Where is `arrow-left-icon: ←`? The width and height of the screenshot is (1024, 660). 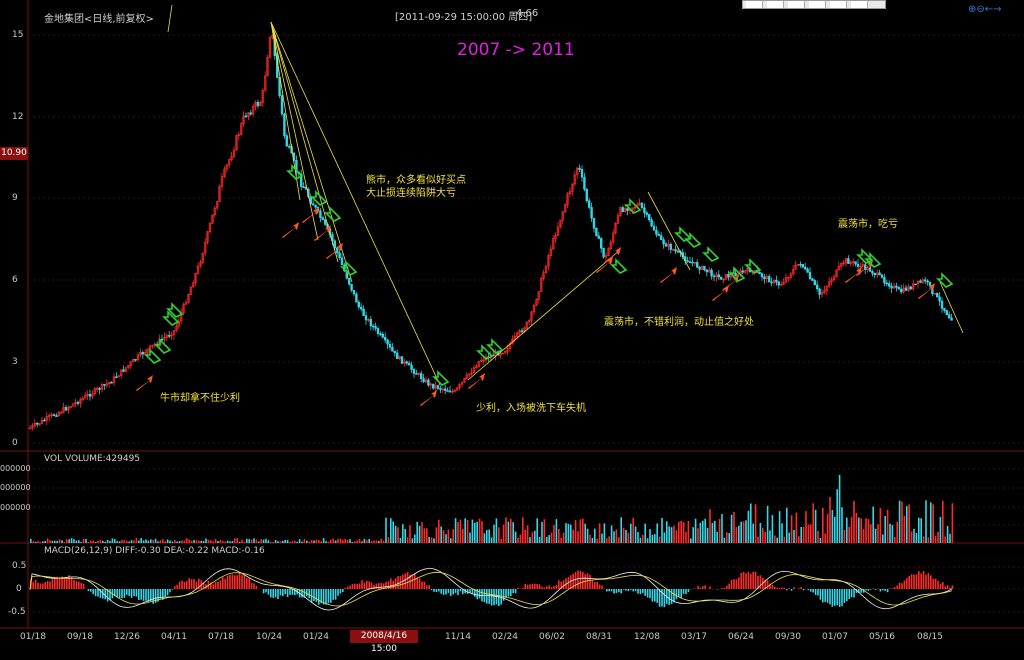
arrow-left-icon: ← is located at coordinates (989, 9).